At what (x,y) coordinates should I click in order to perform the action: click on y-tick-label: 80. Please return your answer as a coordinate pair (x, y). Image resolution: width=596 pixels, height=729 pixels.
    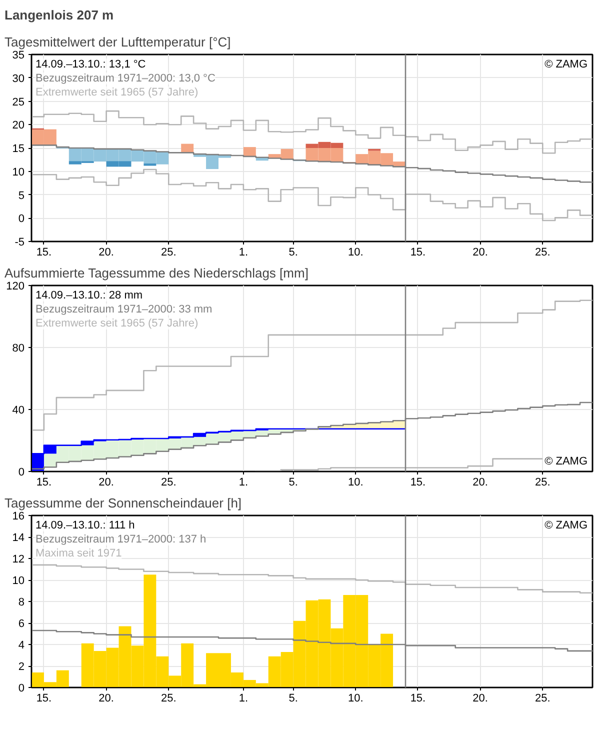
    Looking at the image, I should click on (18, 348).